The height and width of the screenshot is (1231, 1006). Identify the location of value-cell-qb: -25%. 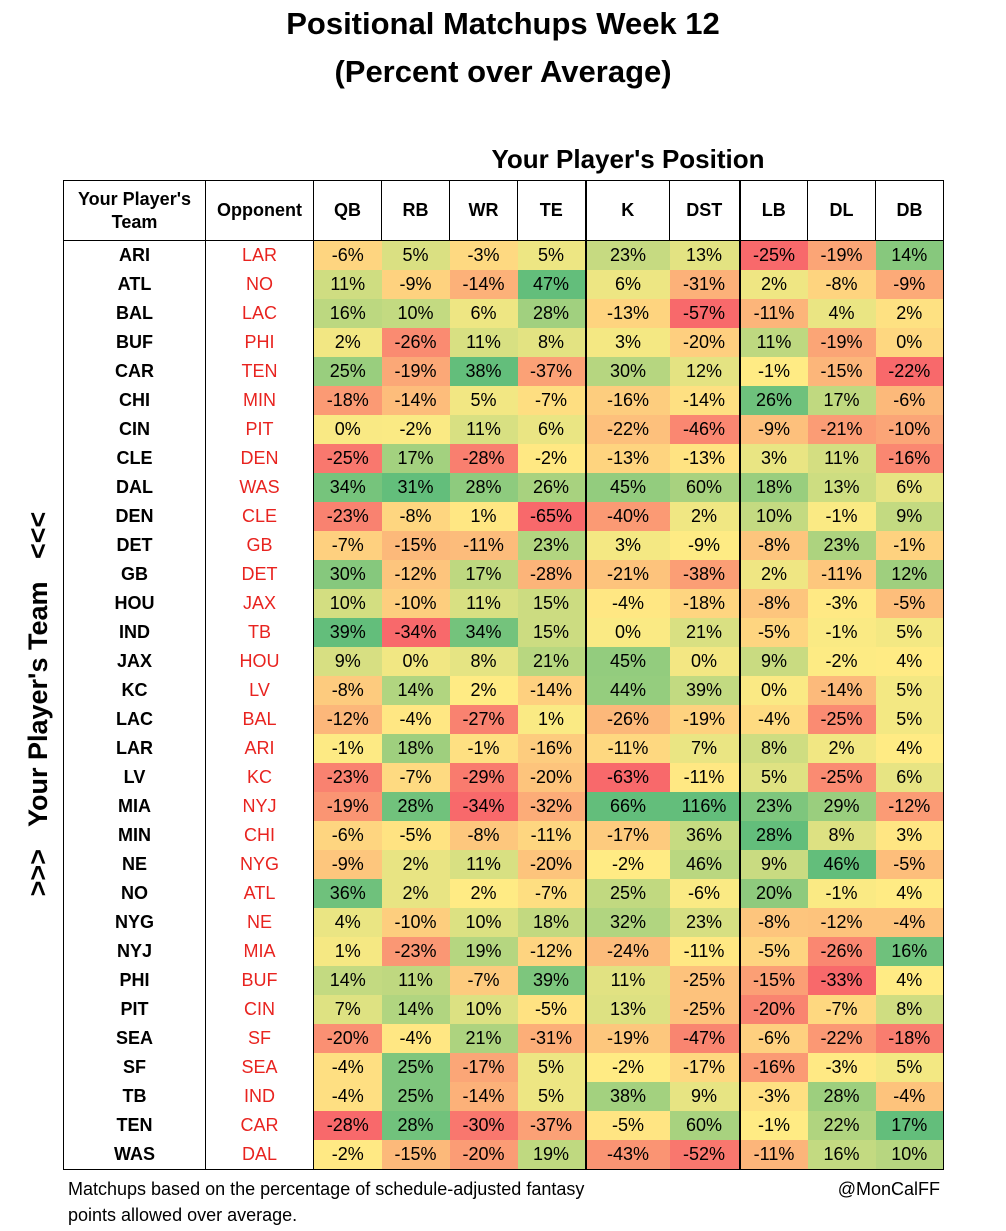
(347, 458).